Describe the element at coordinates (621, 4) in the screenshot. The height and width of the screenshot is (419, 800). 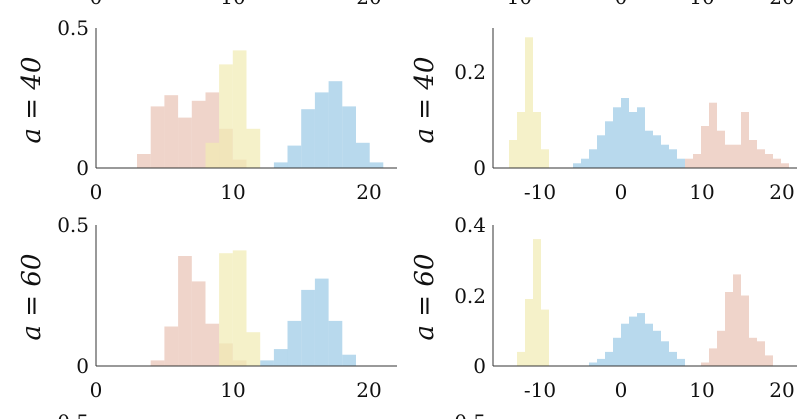
I see `cutoff-top-tick: 0` at that location.